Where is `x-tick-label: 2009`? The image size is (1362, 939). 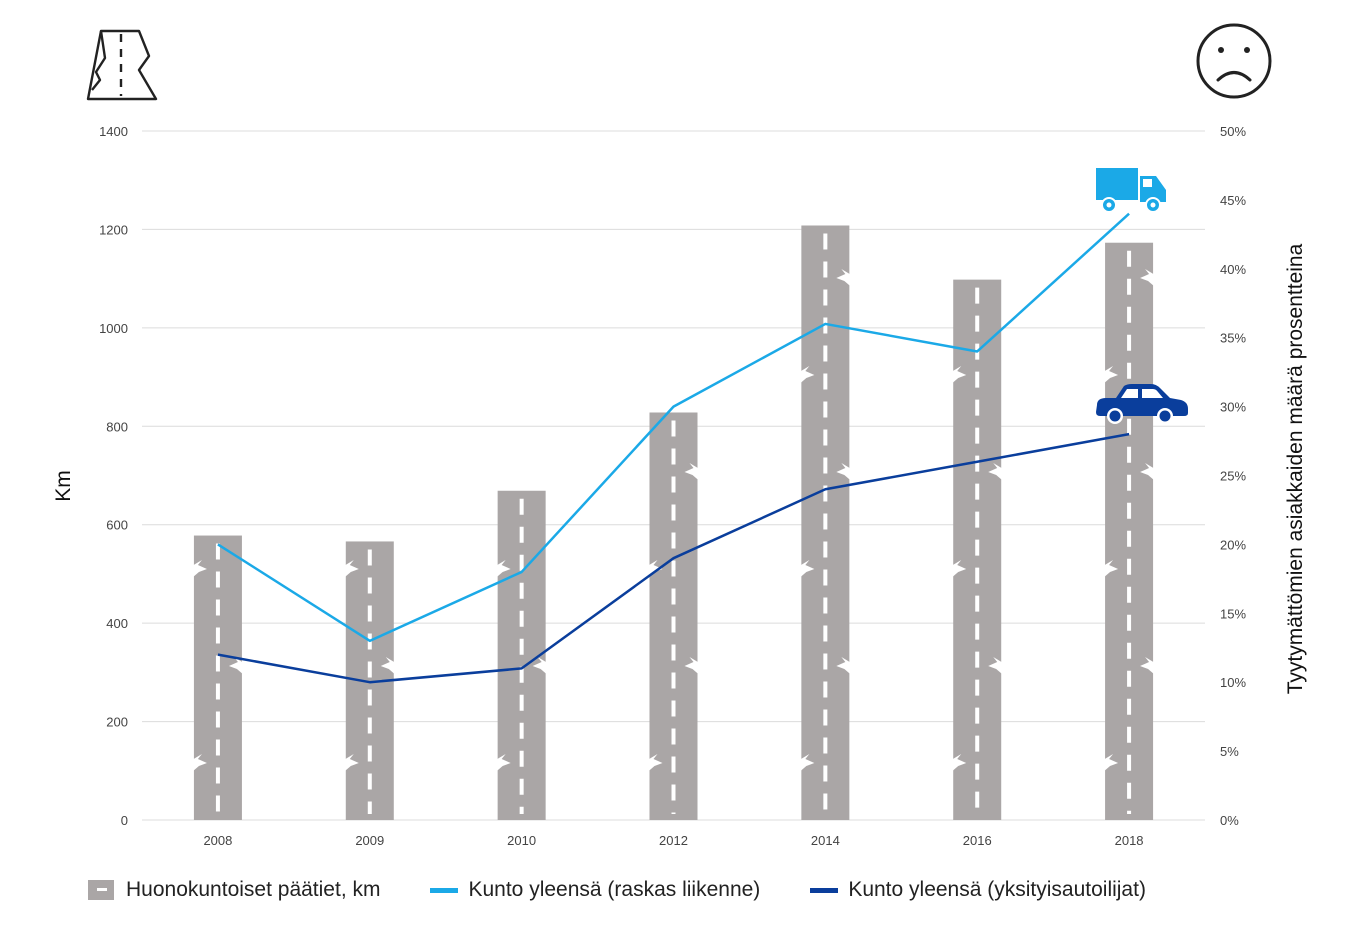
x-tick-label: 2009 is located at coordinates (369, 840).